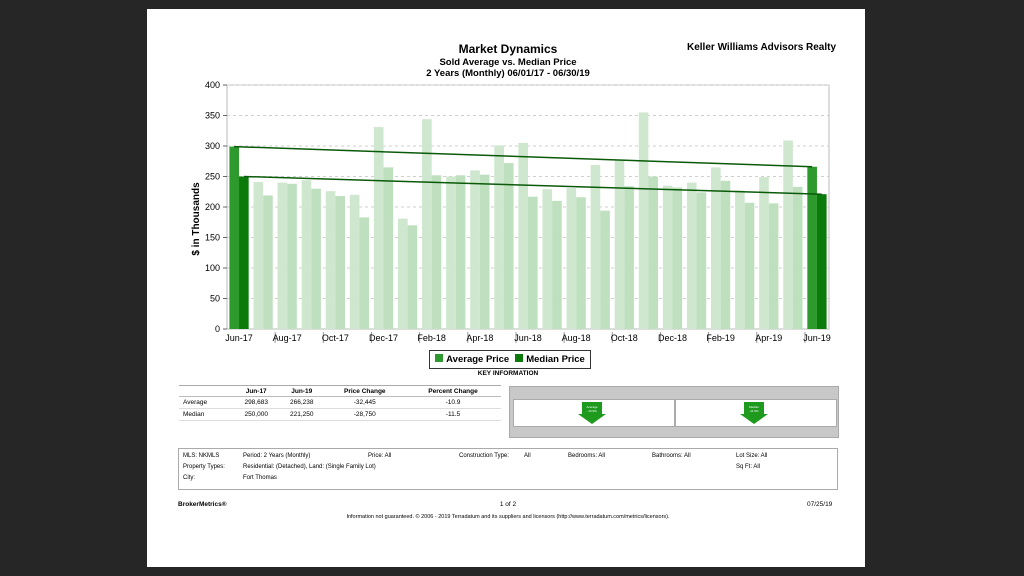 This screenshot has width=1024, height=576. What do you see at coordinates (587, 456) in the screenshot?
I see `filter-bedrooms: Bedrooms: All` at bounding box center [587, 456].